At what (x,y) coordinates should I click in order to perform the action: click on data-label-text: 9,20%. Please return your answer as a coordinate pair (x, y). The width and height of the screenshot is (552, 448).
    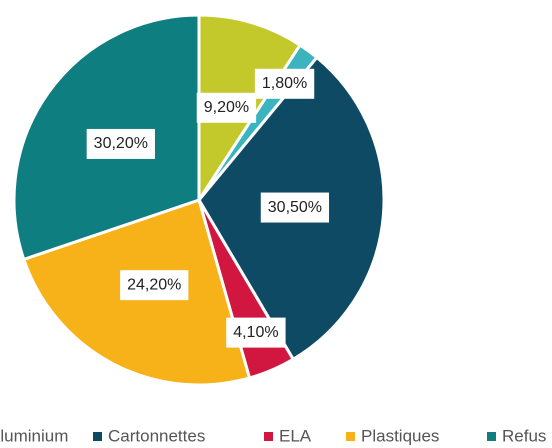
    Looking at the image, I should click on (226, 107).